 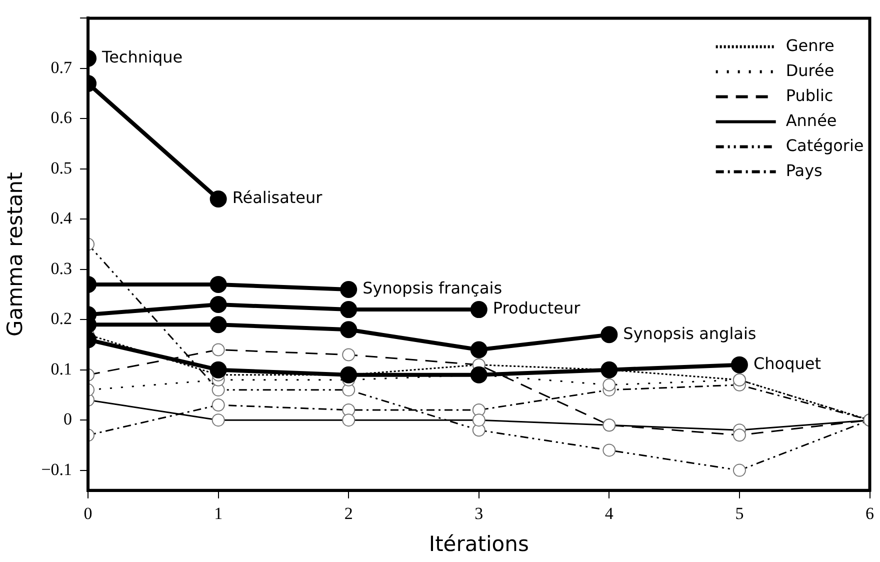 What do you see at coordinates (15, 254) in the screenshot?
I see `y-axis-title: Gamma restant` at bounding box center [15, 254].